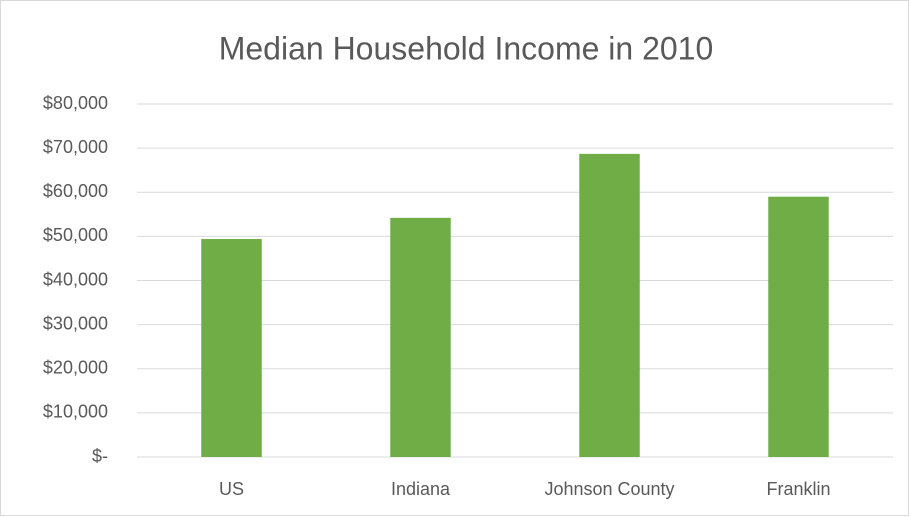 The height and width of the screenshot is (517, 910). What do you see at coordinates (75, 279) in the screenshot?
I see `y-tick-label: $40,000` at bounding box center [75, 279].